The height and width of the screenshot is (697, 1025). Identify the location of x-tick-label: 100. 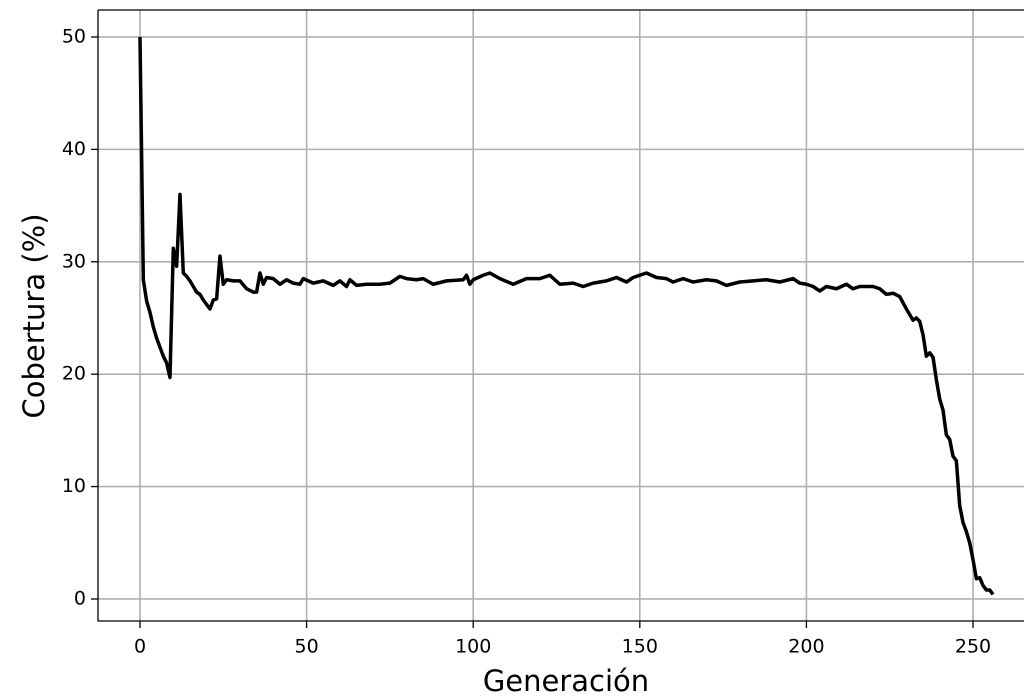
(473, 647).